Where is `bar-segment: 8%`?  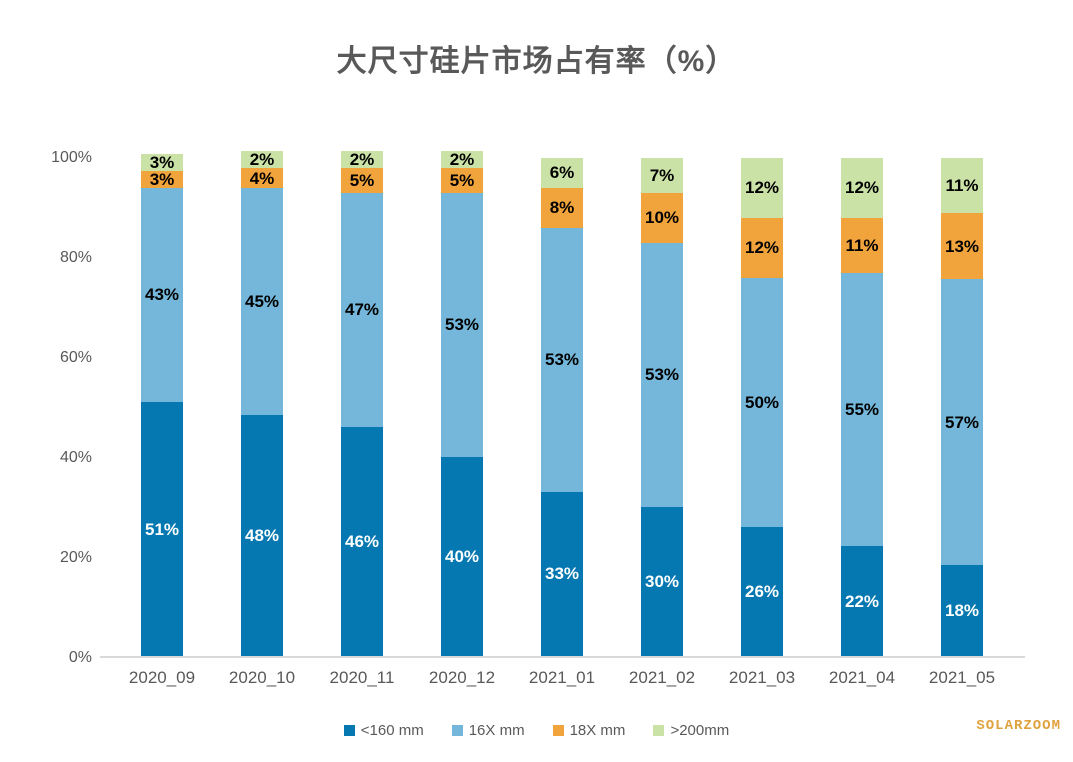
bar-segment: 8% is located at coordinates (562, 207).